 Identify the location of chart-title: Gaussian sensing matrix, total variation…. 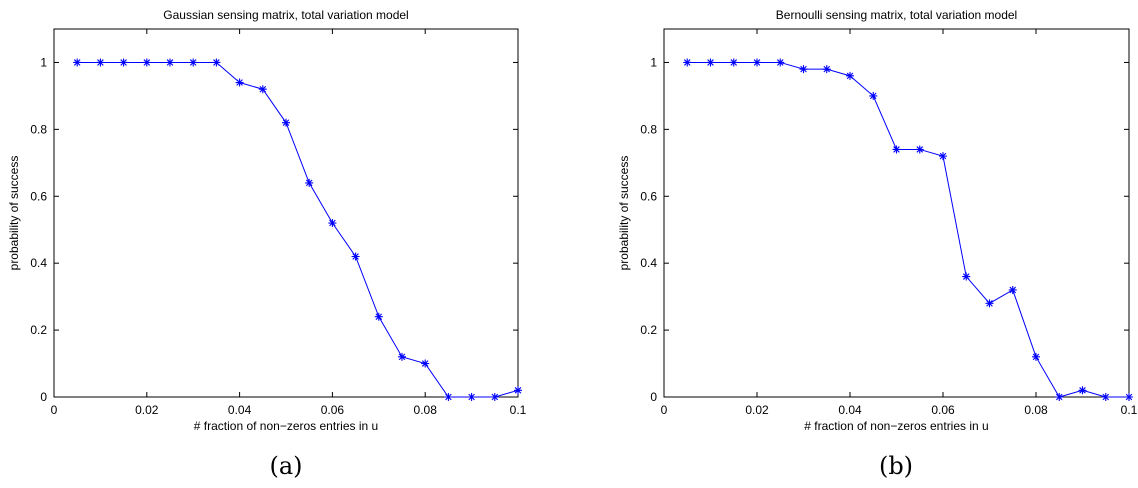
(285, 15).